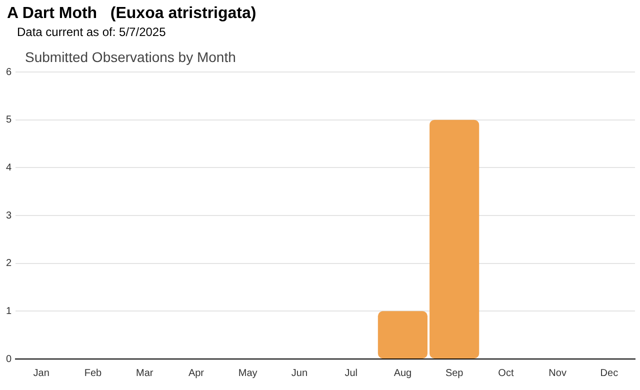 This screenshot has width=640, height=390. Describe the element at coordinates (196, 373) in the screenshot. I see `x-tick-label: Apr` at that location.